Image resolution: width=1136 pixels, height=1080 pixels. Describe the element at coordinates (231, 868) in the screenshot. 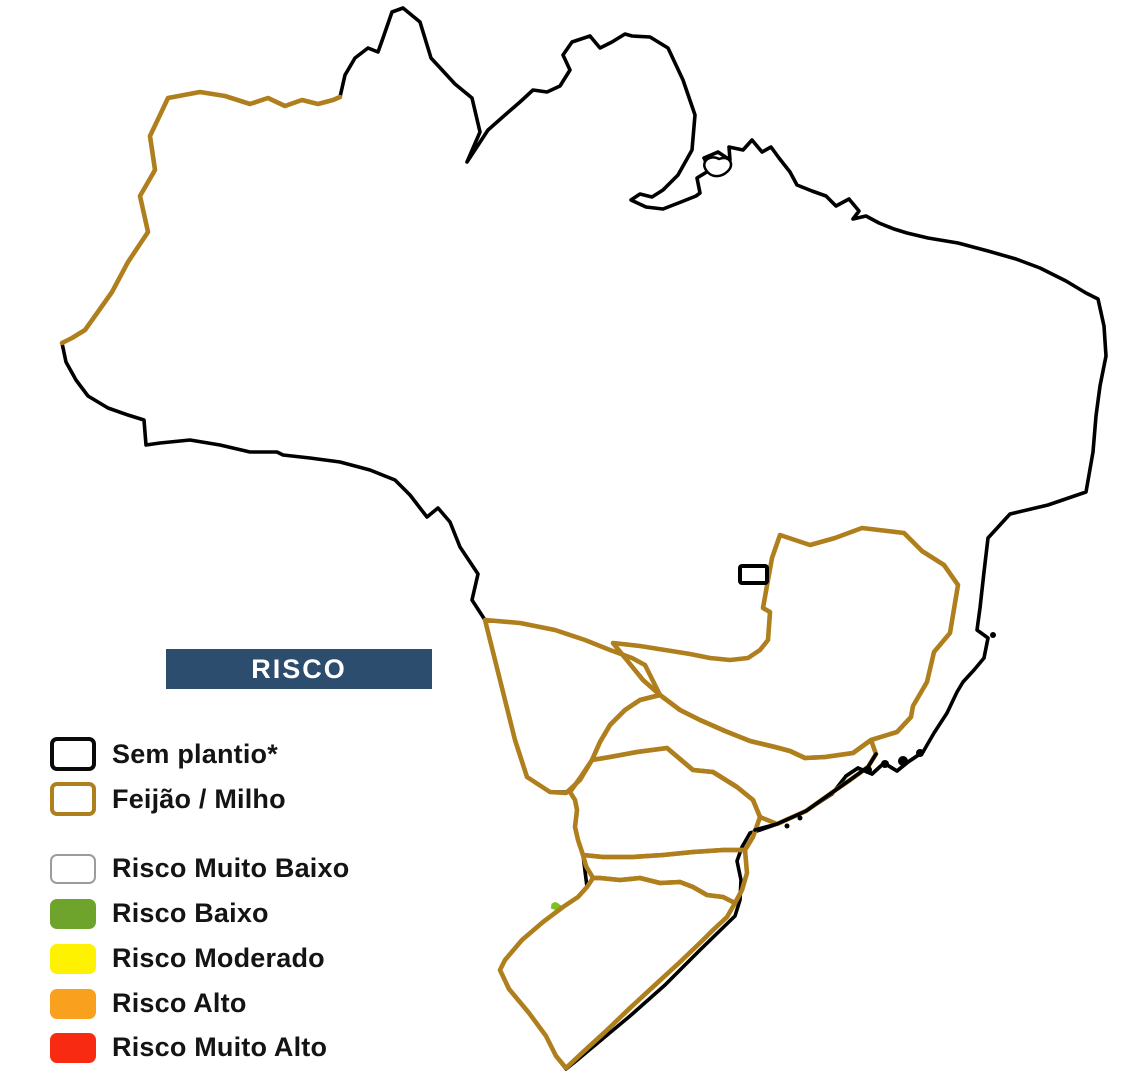

I see `legend-label: Risco Muito Baixo` at that location.